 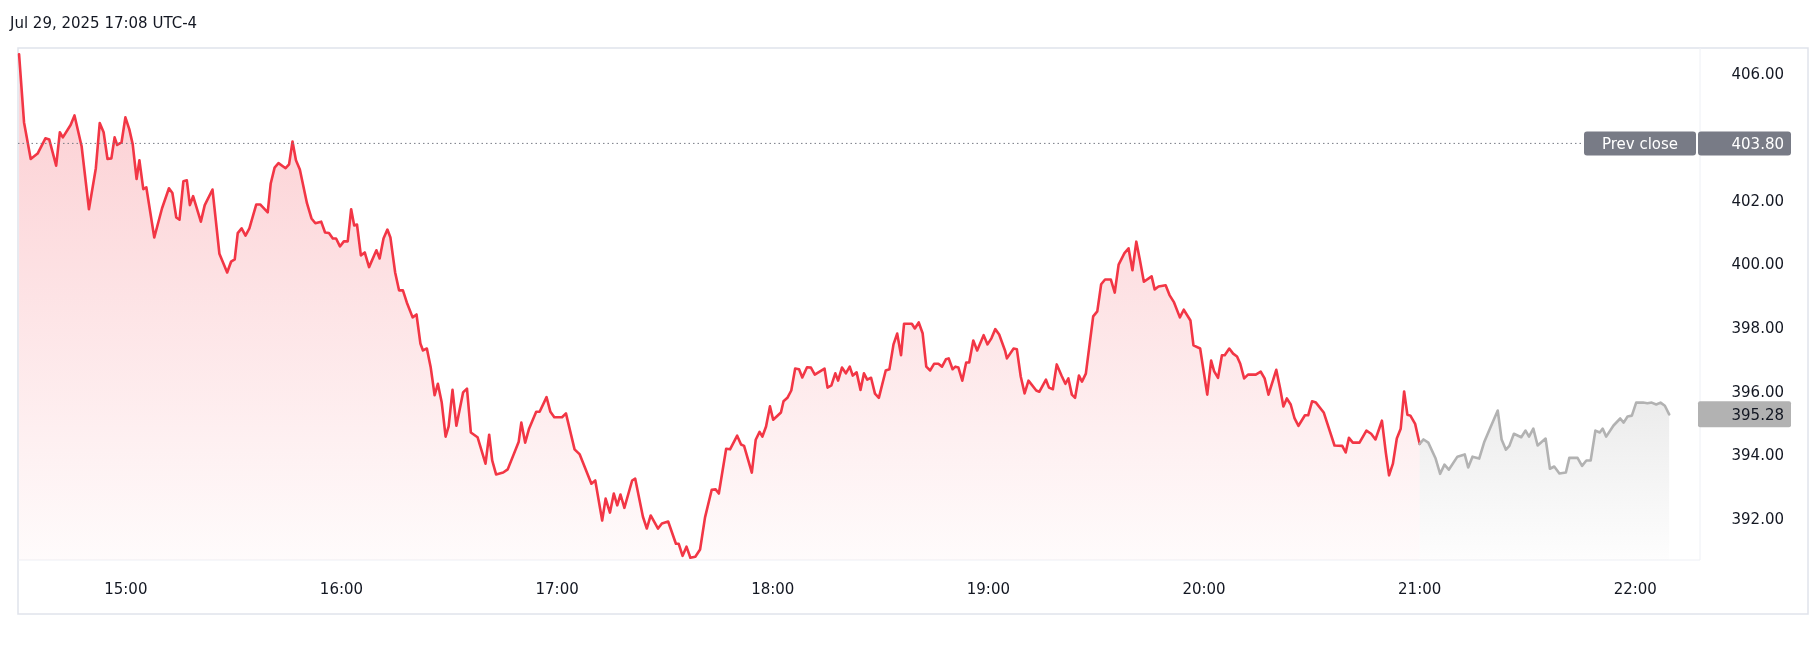 What do you see at coordinates (341, 589) in the screenshot?
I see `x-tick-label: 16:00` at bounding box center [341, 589].